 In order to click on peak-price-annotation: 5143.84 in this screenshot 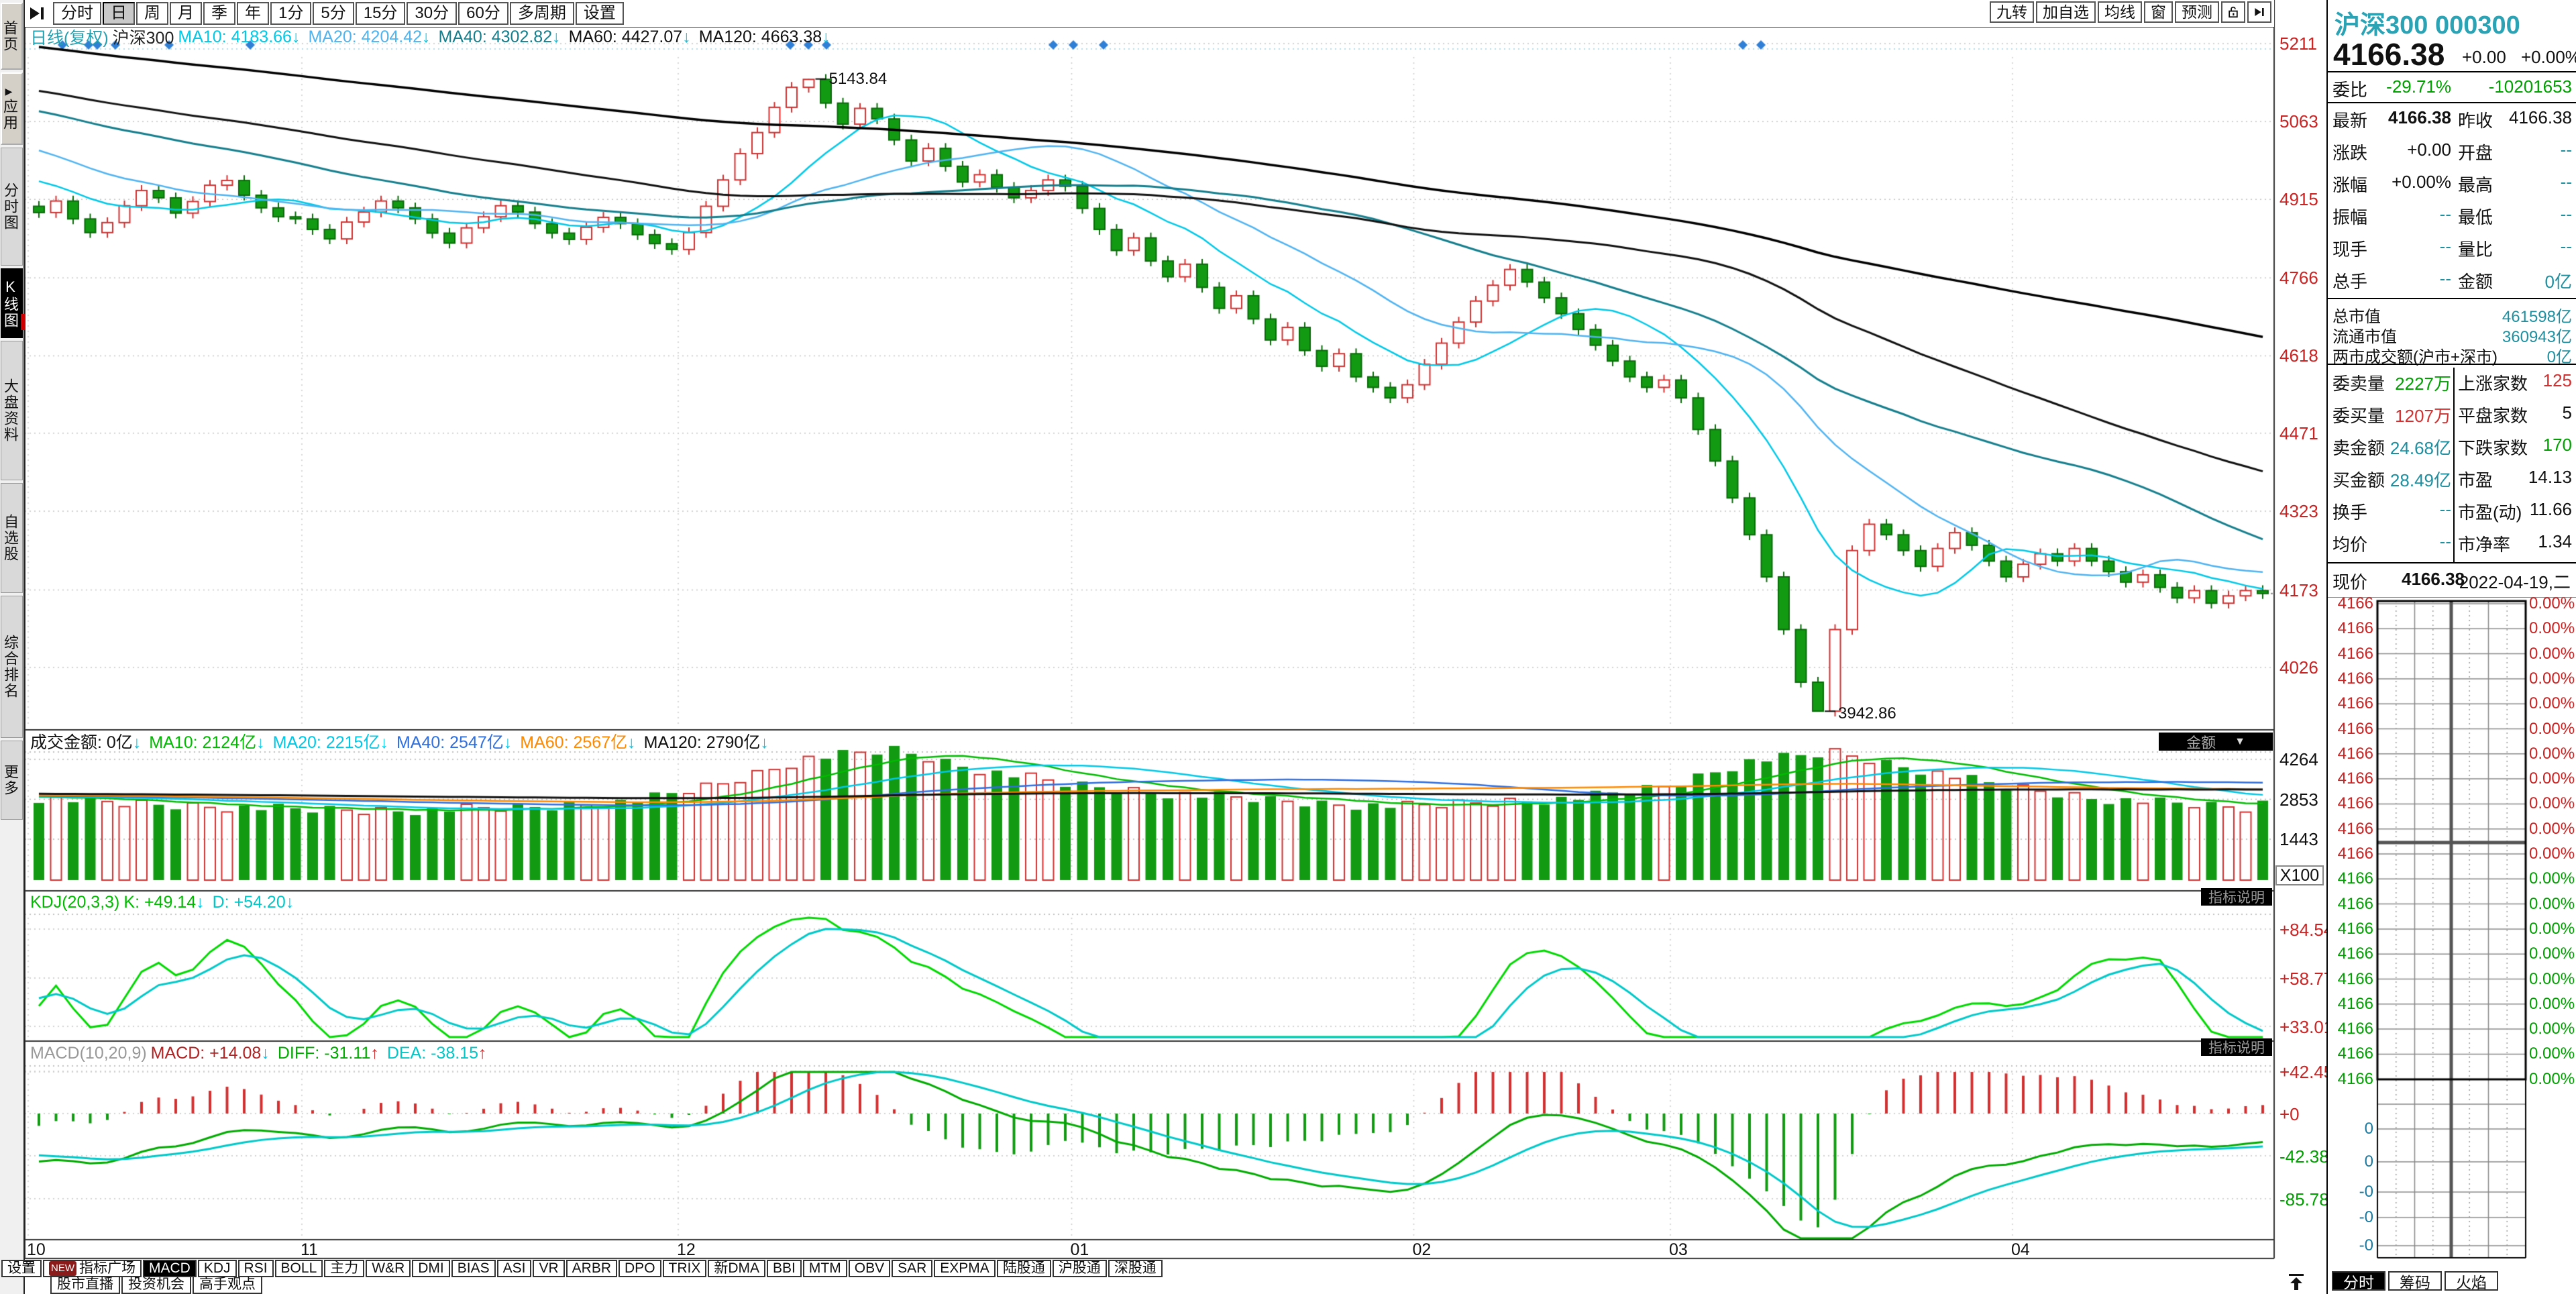, I will do `click(858, 78)`.